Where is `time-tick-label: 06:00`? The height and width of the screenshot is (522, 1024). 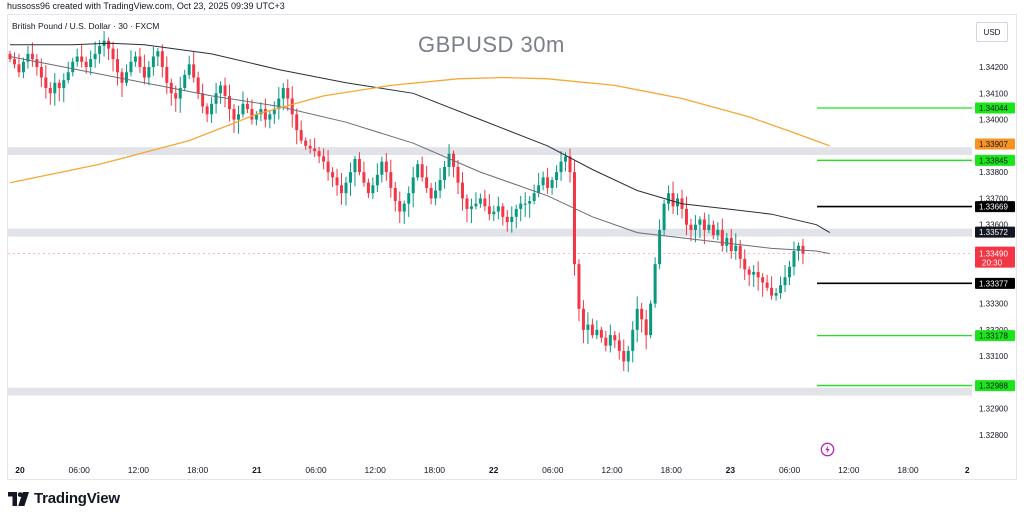 time-tick-label: 06:00 is located at coordinates (553, 470).